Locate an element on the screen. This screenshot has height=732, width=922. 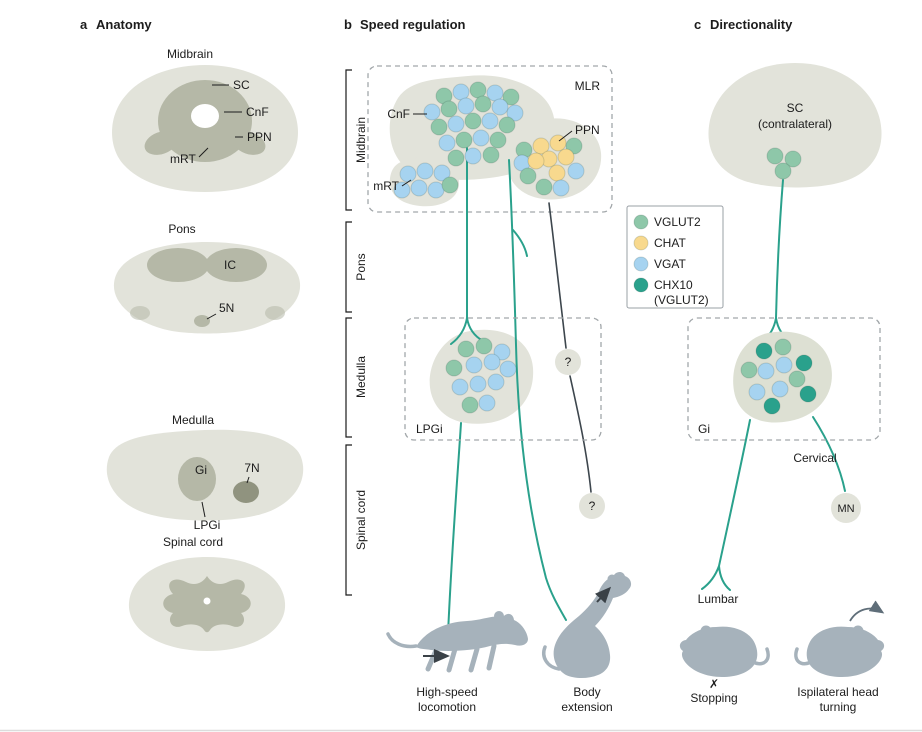
gi-neuron-cluster is located at coordinates (778, 376).